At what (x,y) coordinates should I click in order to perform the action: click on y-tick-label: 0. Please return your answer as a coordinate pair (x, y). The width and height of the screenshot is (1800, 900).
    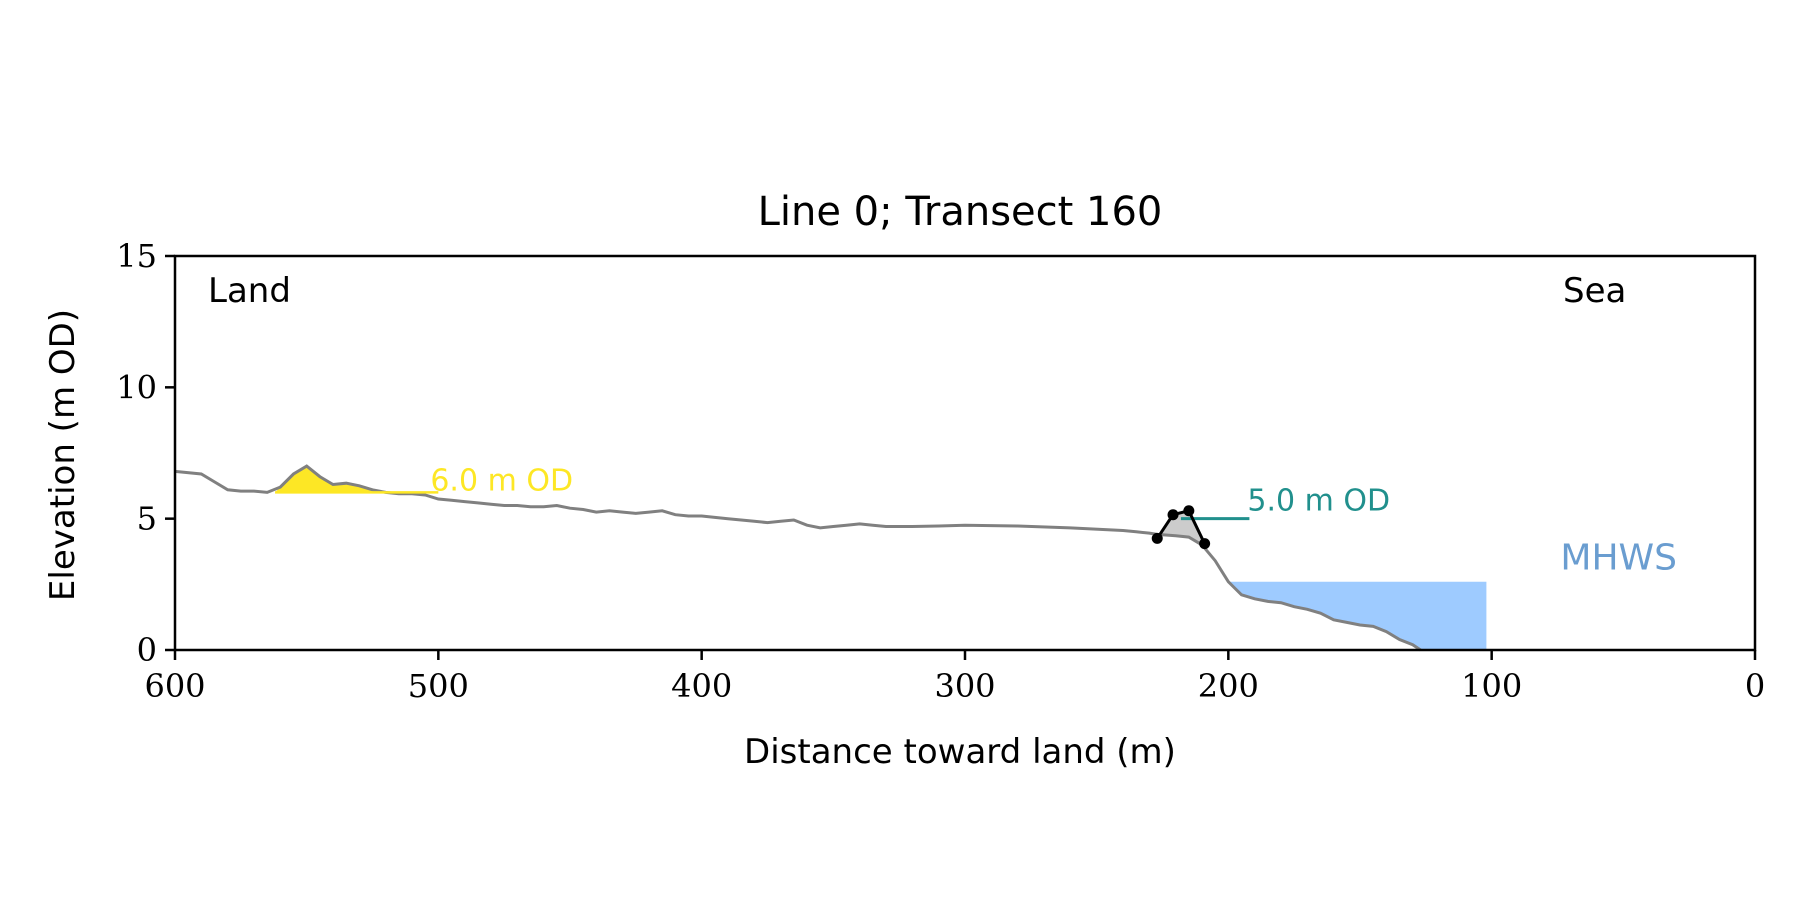
    Looking at the image, I should click on (147, 650).